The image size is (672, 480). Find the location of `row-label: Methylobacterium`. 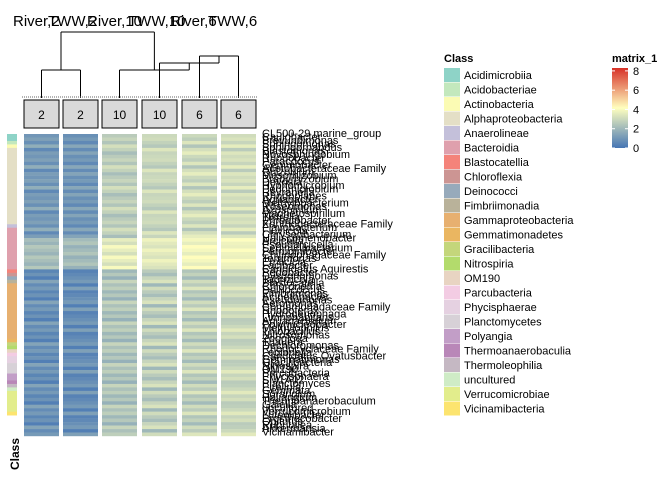

row-label: Methylobacterium is located at coordinates (305, 204).